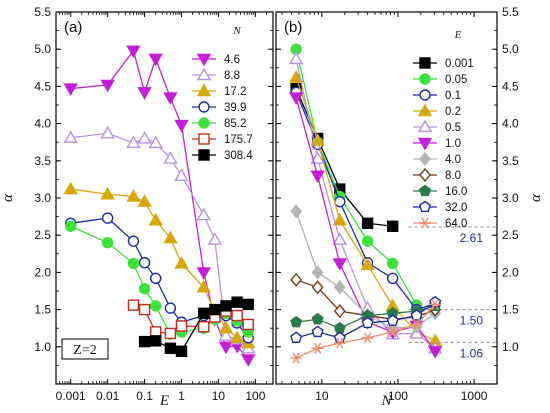  I want to click on legend-label: 4.6, so click(232, 60).